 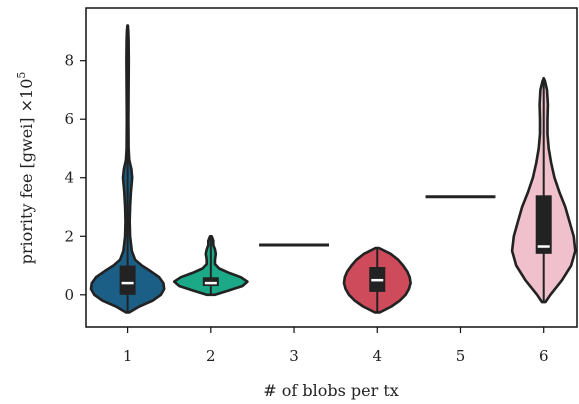 I want to click on y-axis-label-exponent: 5, so click(x=21, y=75).